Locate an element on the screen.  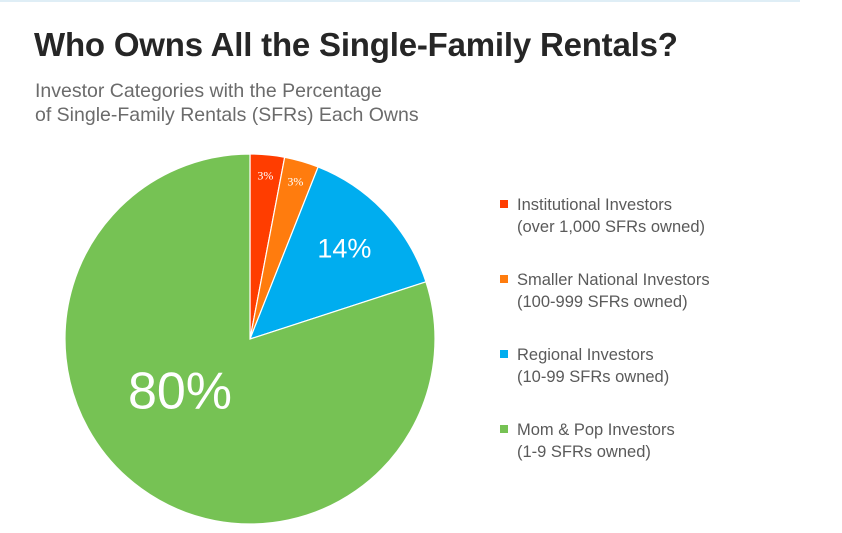
legend-item-mom-pop: Mom & Pop Investors (1-9 SFRs owned) is located at coordinates (662, 456).